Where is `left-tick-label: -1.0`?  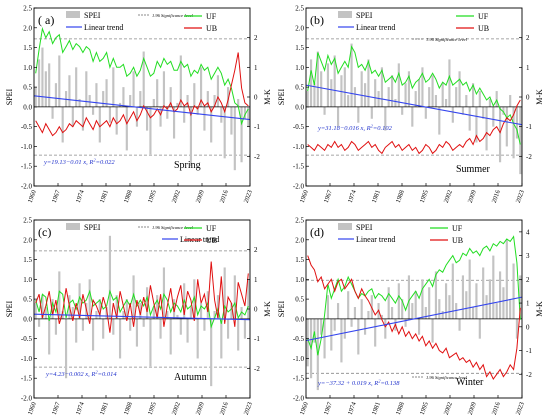 left-tick-label: -1.0 is located at coordinates (299, 359).